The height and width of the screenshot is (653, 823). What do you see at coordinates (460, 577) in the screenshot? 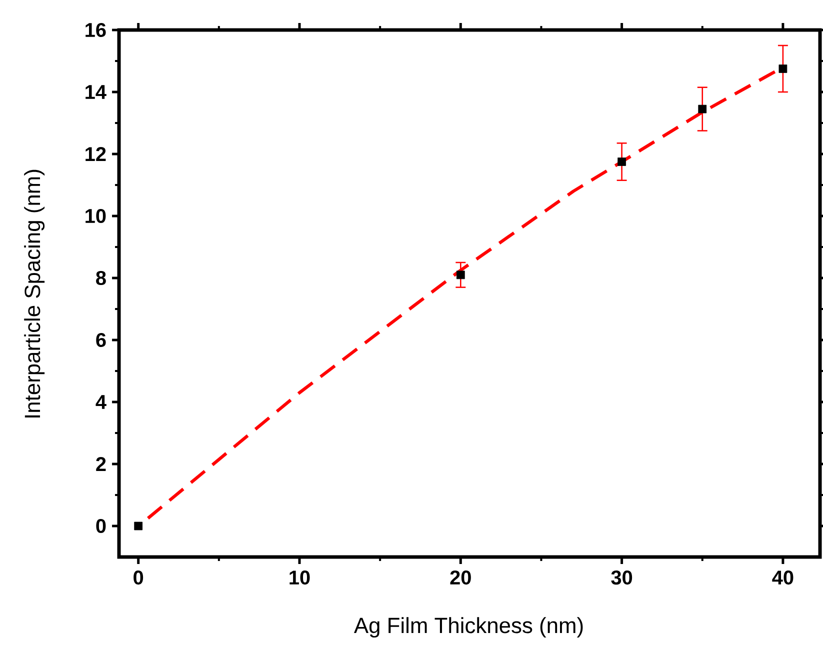
I see `x-tick-label: 20` at bounding box center [460, 577].